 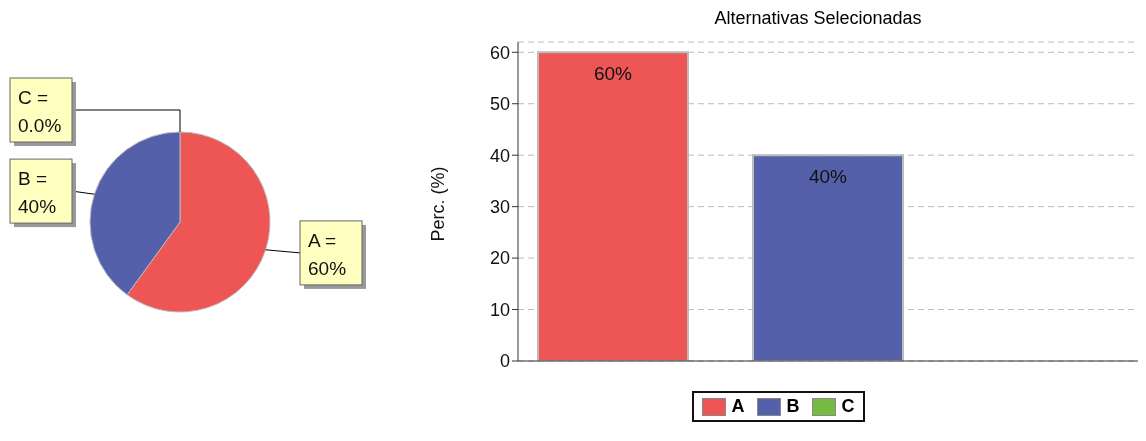 I want to click on chart-title: Alternativas Selecionadas, so click(x=818, y=19).